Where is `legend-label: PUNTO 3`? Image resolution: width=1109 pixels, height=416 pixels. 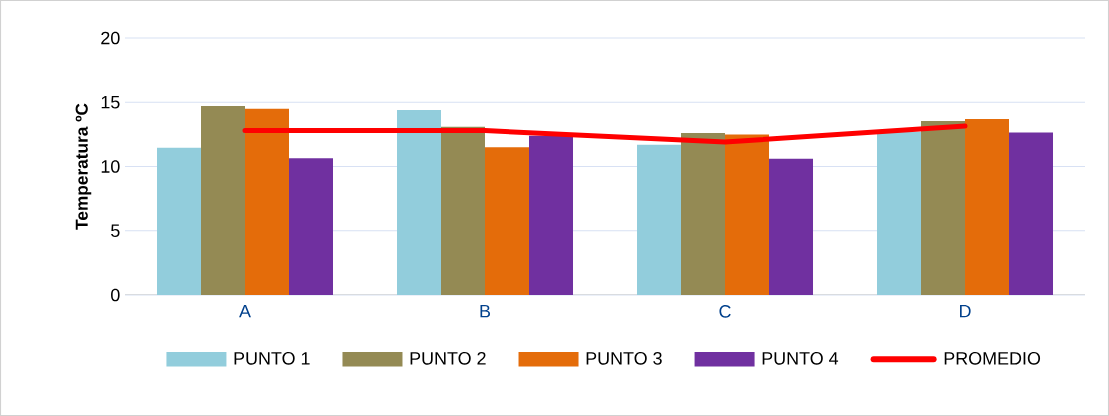 legend-label: PUNTO 3 is located at coordinates (624, 358).